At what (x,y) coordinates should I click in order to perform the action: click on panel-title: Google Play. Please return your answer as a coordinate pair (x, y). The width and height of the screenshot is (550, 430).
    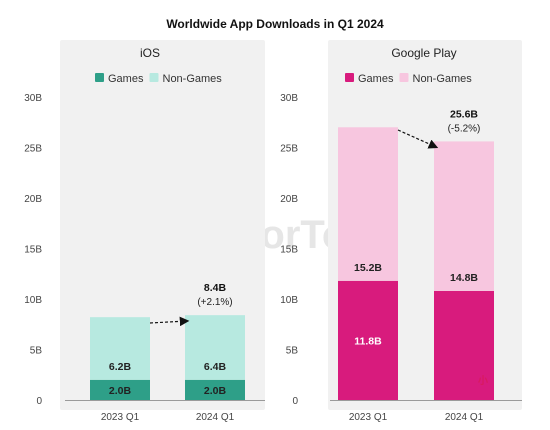
    Looking at the image, I should click on (423, 53).